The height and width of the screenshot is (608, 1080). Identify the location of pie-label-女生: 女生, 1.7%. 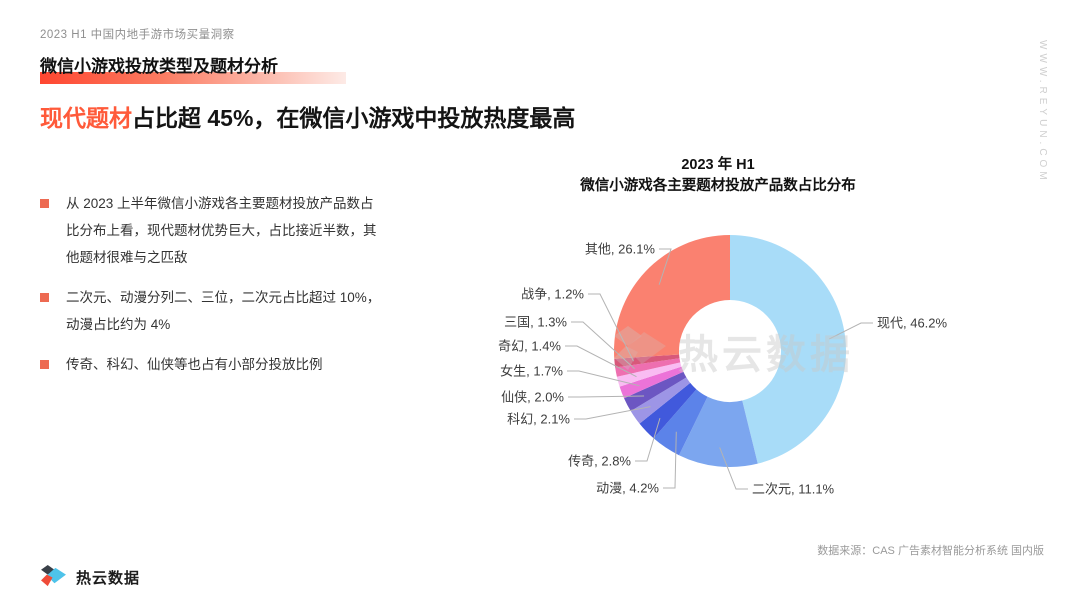
(531, 371).